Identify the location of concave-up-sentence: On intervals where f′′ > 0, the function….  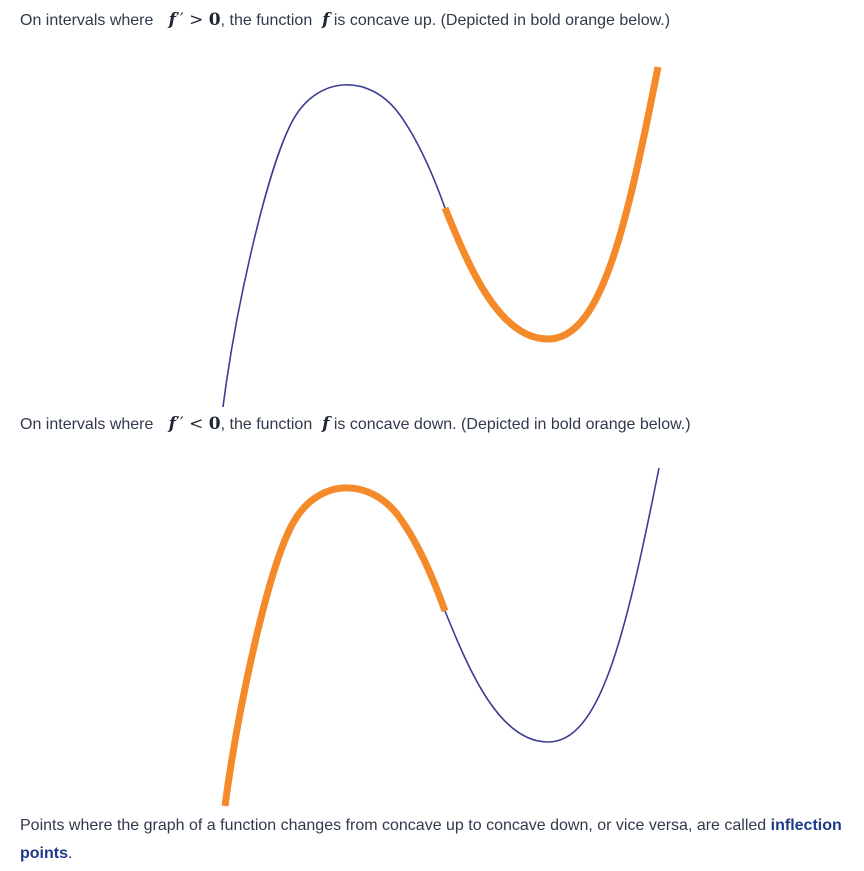
(345, 20).